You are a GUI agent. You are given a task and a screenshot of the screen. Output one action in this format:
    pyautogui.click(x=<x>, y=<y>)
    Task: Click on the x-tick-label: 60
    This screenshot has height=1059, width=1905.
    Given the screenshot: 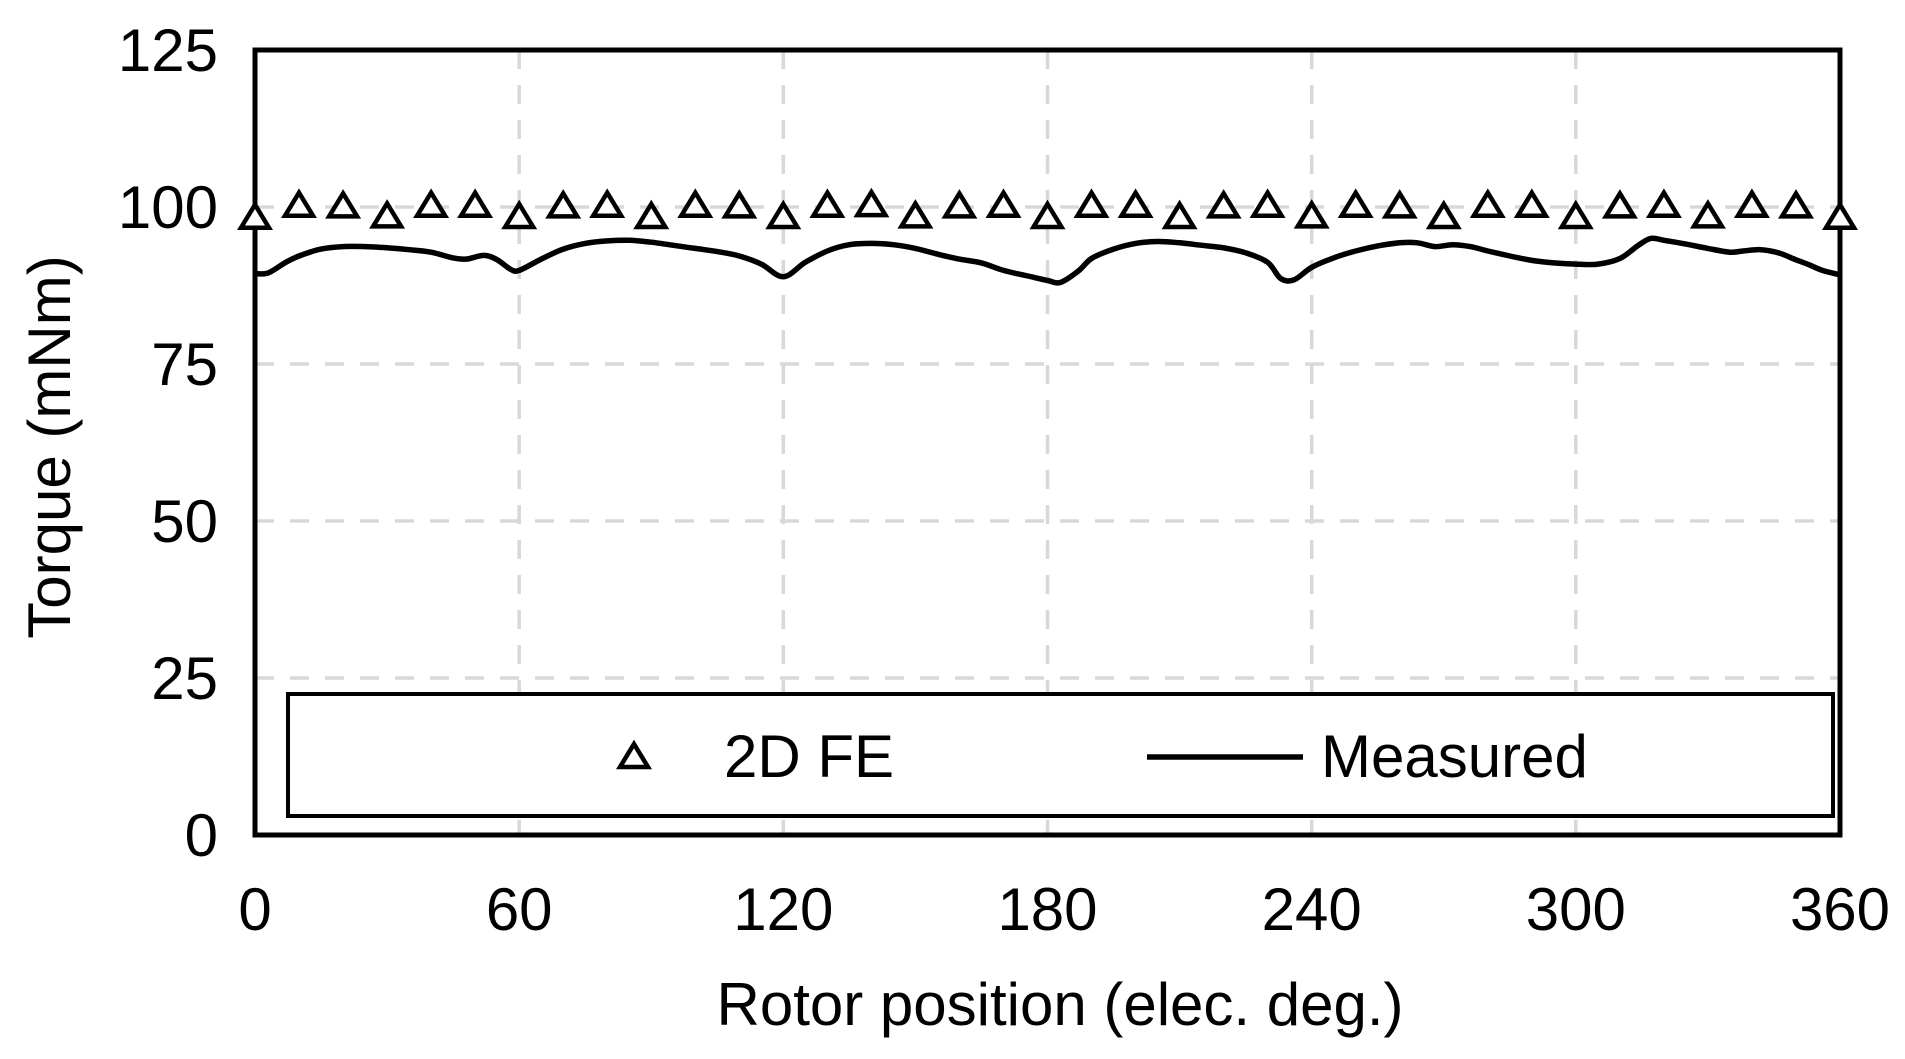 What is the action you would take?
    pyautogui.click(x=519, y=909)
    